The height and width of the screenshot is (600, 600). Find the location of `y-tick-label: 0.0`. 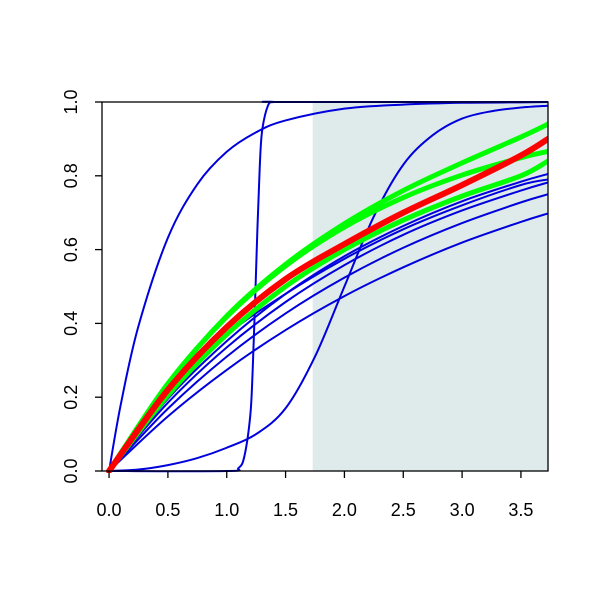

y-tick-label: 0.0 is located at coordinates (71, 470).